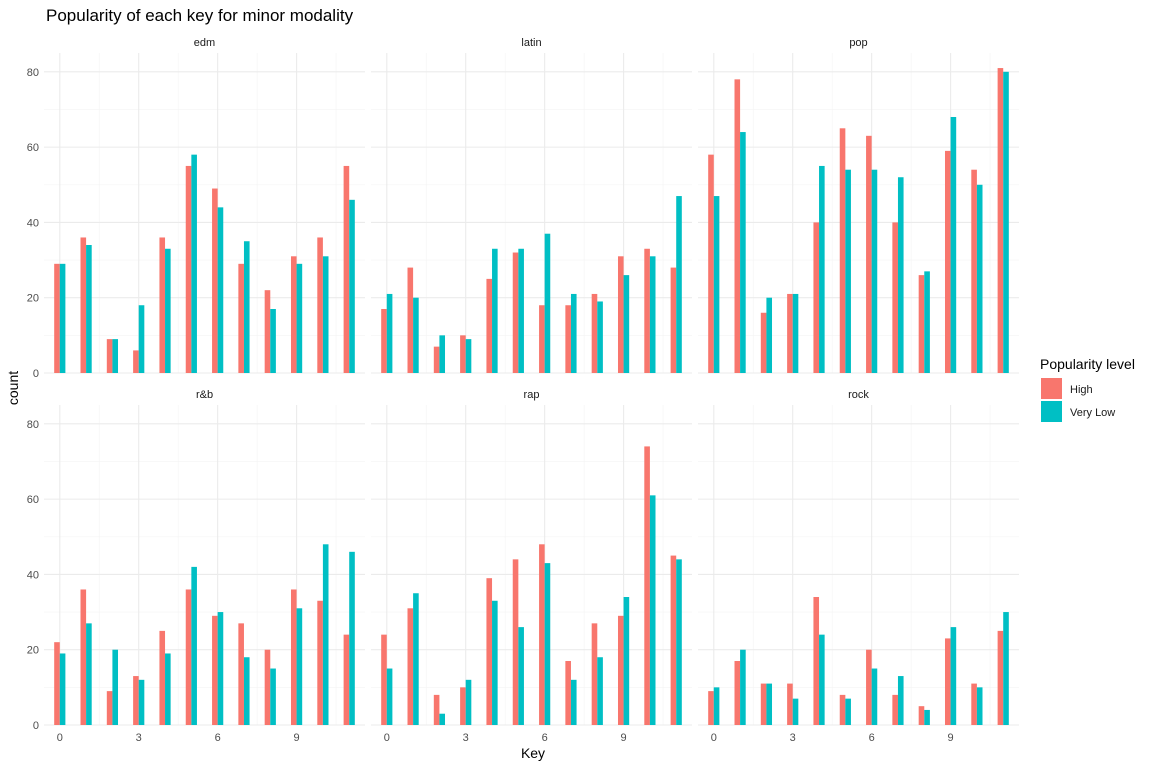  What do you see at coordinates (387, 738) in the screenshot?
I see `x-tick-label: 0` at bounding box center [387, 738].